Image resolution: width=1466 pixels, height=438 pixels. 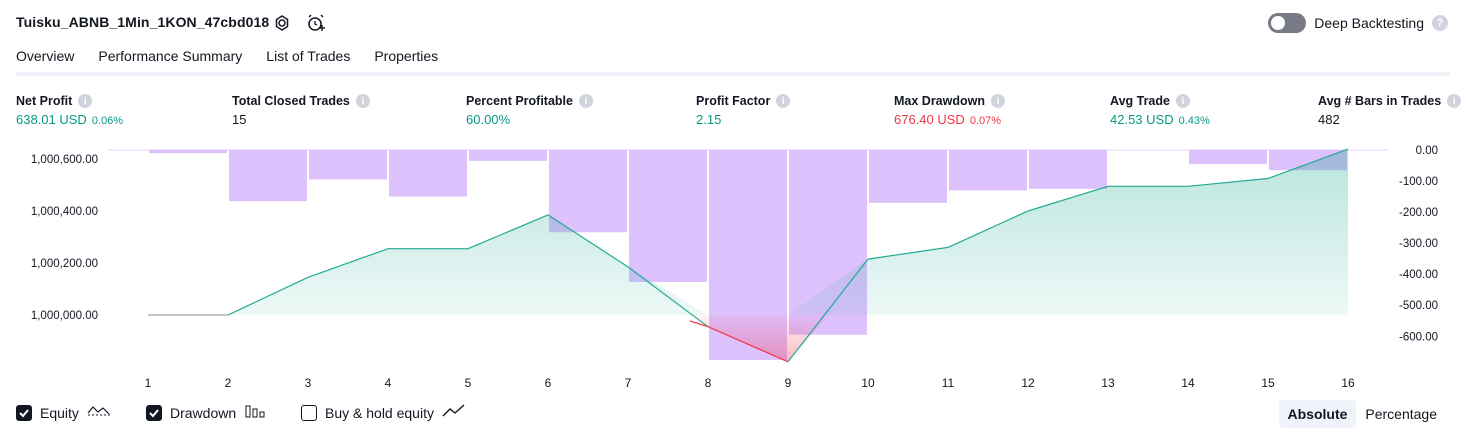 What do you see at coordinates (301, 110) in the screenshot?
I see `stat-total-closed-trades: Total Closed Trades i 15` at bounding box center [301, 110].